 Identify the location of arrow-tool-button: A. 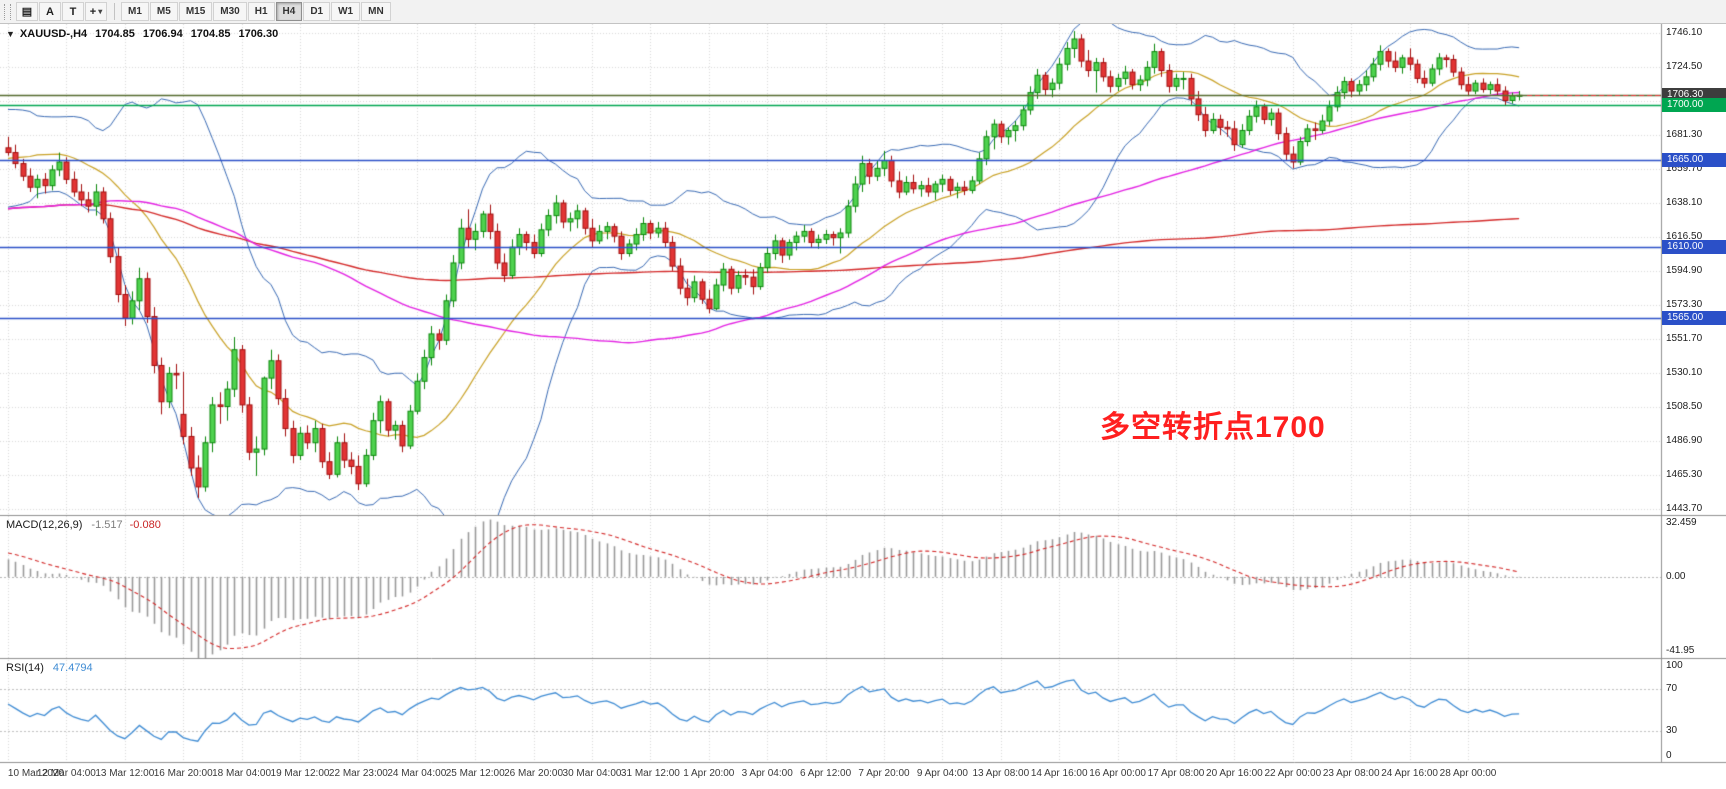
(50, 11).